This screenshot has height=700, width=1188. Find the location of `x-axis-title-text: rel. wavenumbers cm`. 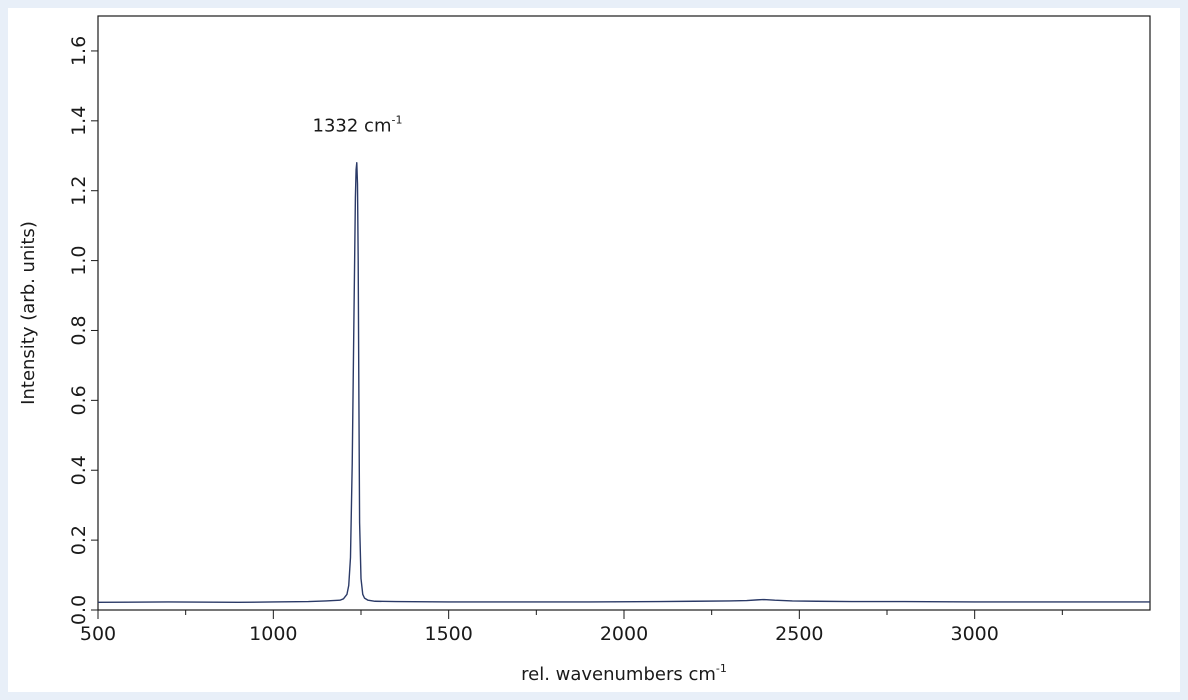

x-axis-title-text: rel. wavenumbers cm is located at coordinates (618, 674).